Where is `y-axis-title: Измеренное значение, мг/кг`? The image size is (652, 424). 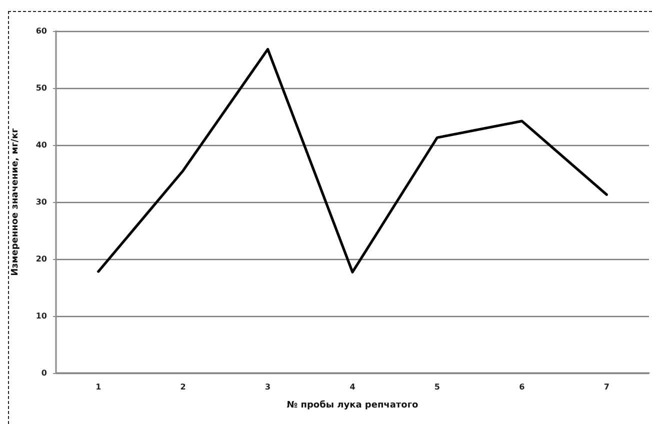
y-axis-title: Измеренное значение, мг/кг is located at coordinates (15, 202).